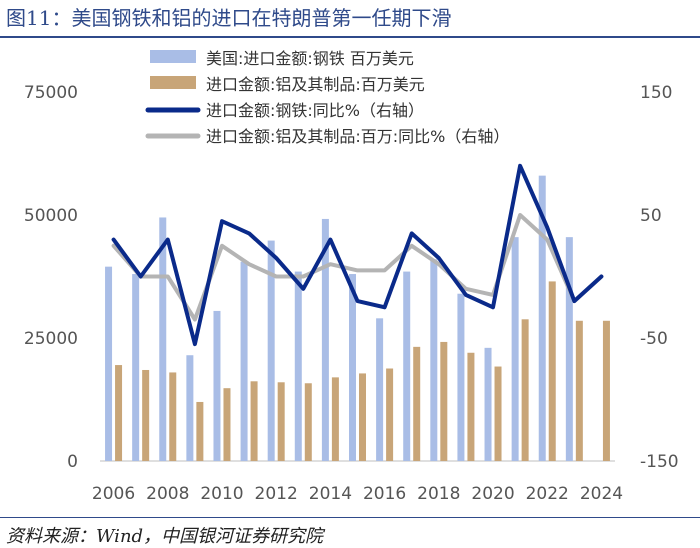 The image size is (700, 548). What do you see at coordinates (315, 110) in the screenshot?
I see `legend-label: 进口金额:钢铁:同比%（右轴）` at bounding box center [315, 110].